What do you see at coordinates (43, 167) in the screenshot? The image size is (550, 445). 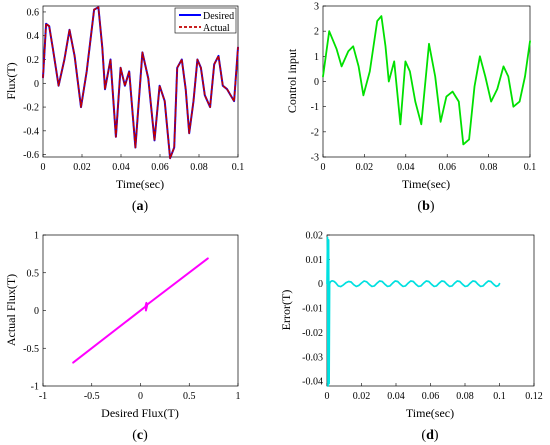 I see `panel-a-xtick-label-0: 0` at bounding box center [43, 167].